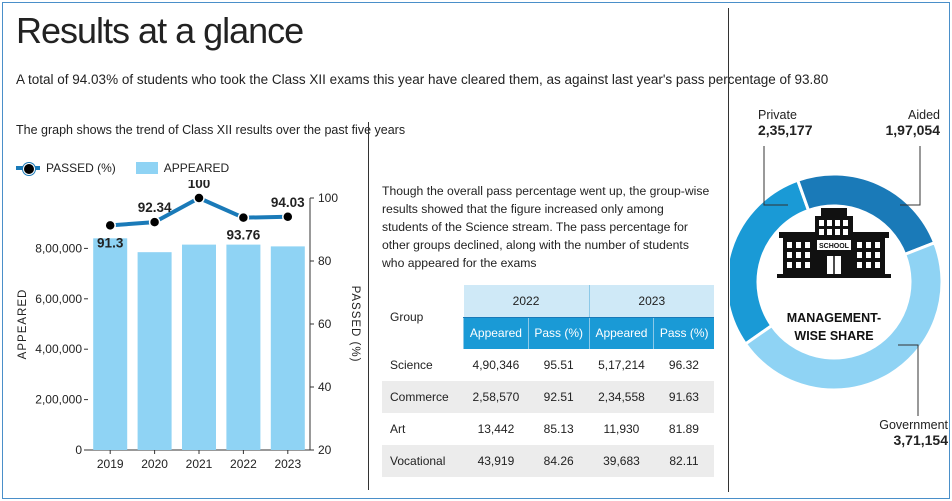 The height and width of the screenshot is (501, 952). I want to click on table-cell-group: Commerce, so click(423, 397).